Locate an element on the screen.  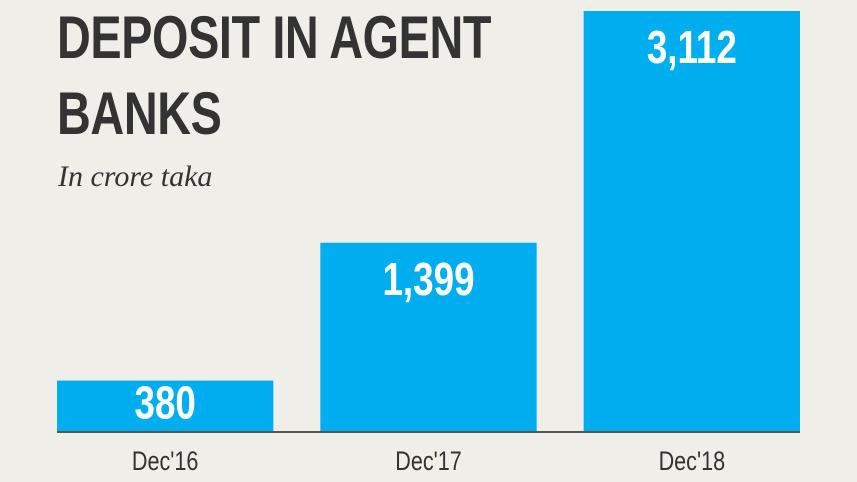
value-label: 380 is located at coordinates (164, 402).